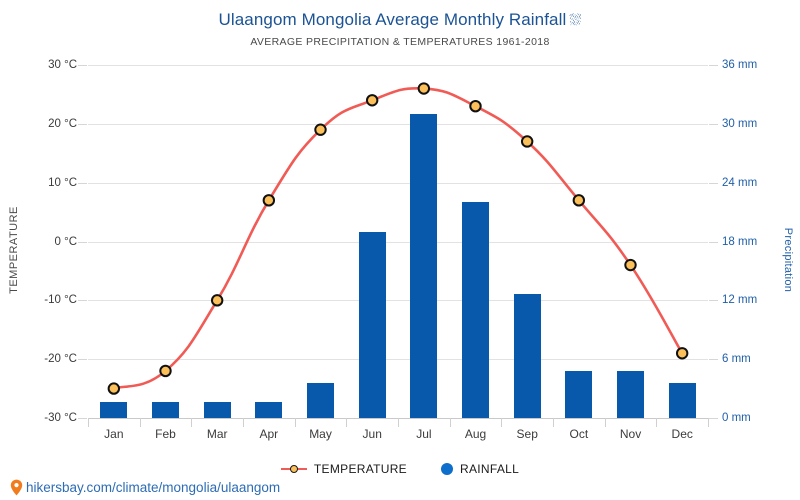  Describe the element at coordinates (630, 434) in the screenshot. I see `x-axis-label-nov: Nov` at that location.